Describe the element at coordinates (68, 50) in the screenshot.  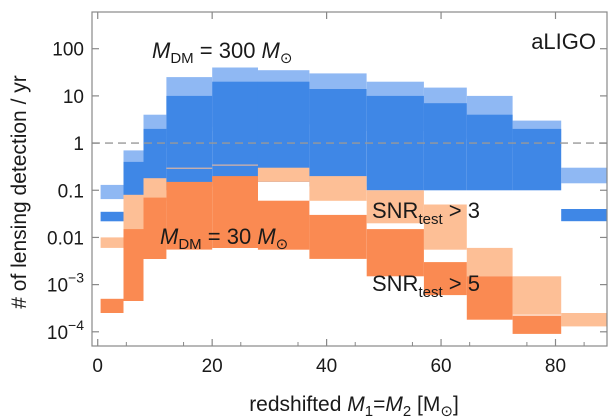
I see `y-tick-label: 100` at that location.